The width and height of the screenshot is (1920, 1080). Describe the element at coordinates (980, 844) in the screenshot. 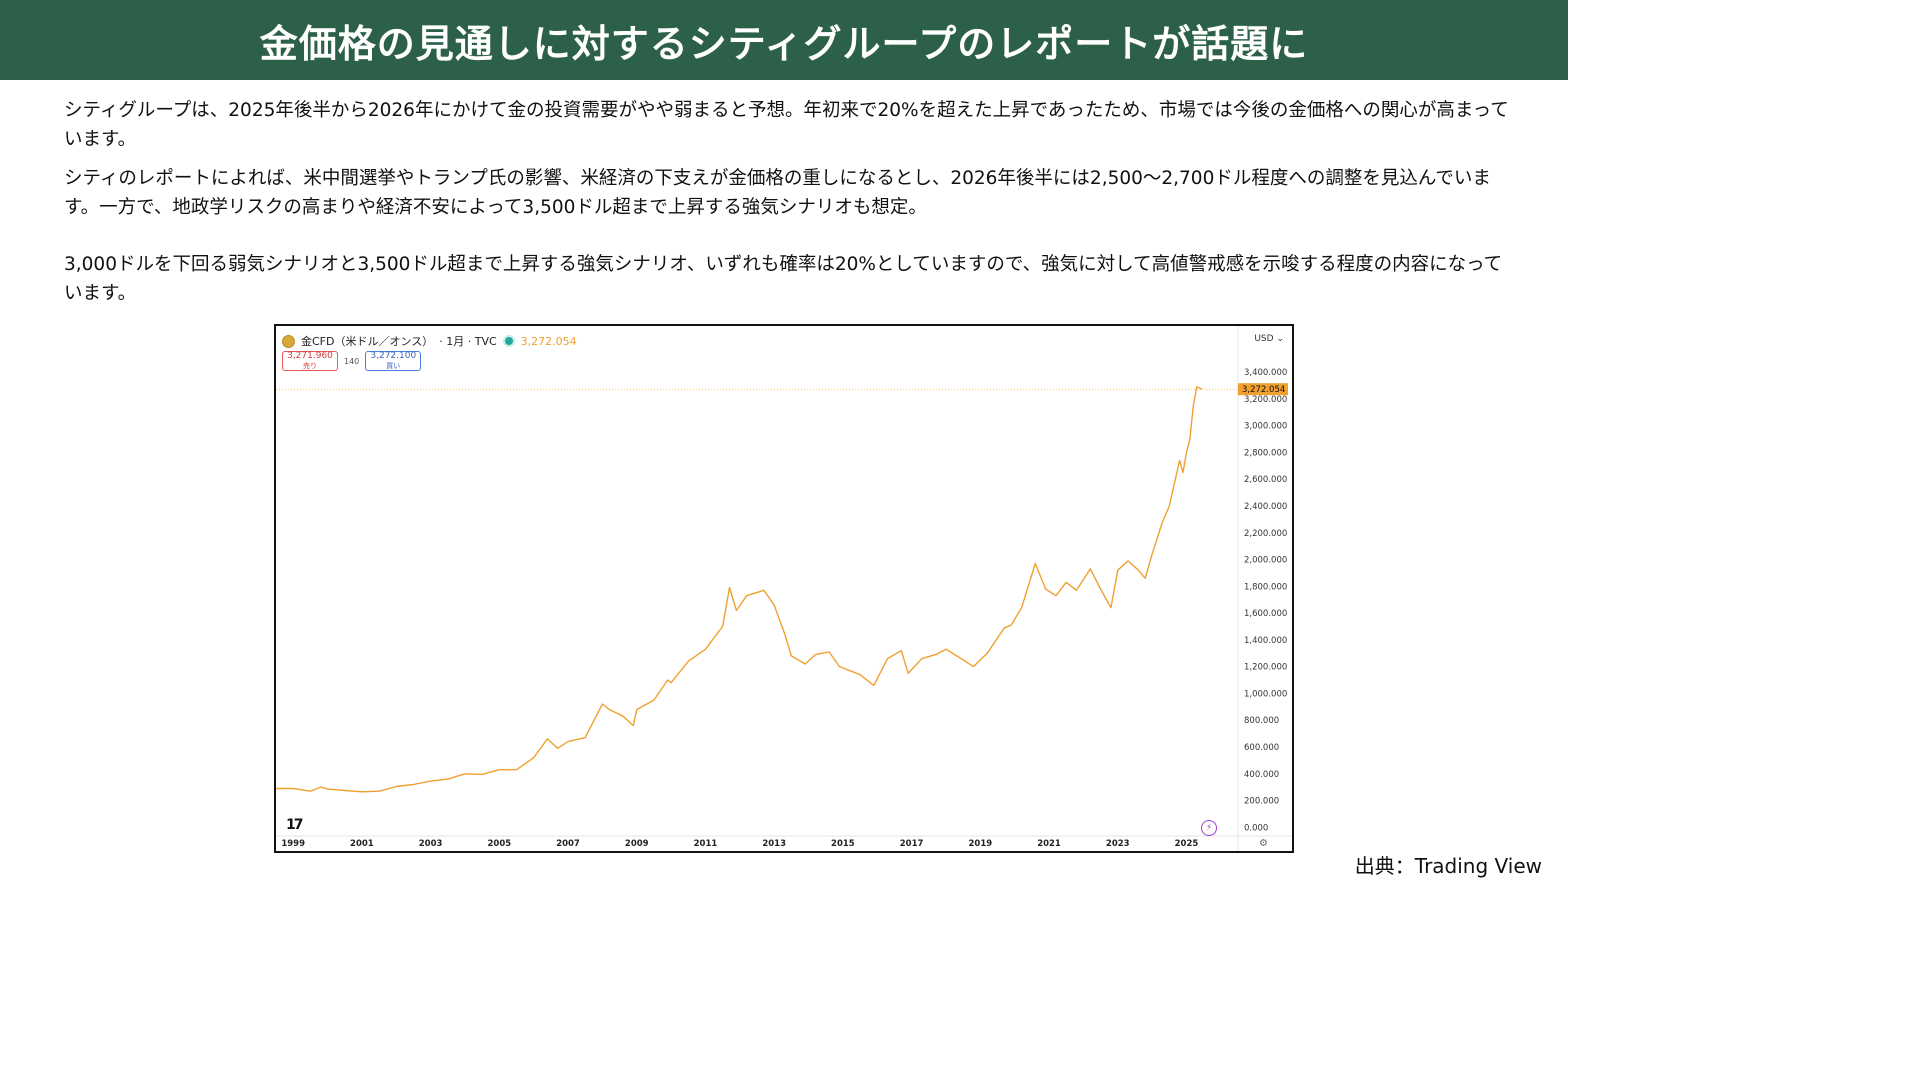

I see `x-tick-label: 2019` at that location.